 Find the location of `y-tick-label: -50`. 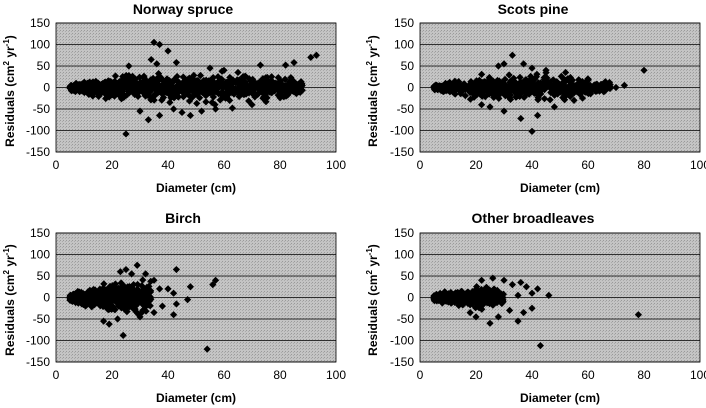

y-tick-label: -50 is located at coordinates (42, 319).